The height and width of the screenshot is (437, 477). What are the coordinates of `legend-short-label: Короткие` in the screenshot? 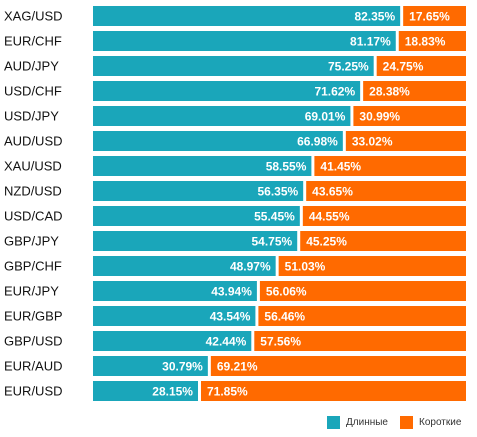 It's located at (440, 422).